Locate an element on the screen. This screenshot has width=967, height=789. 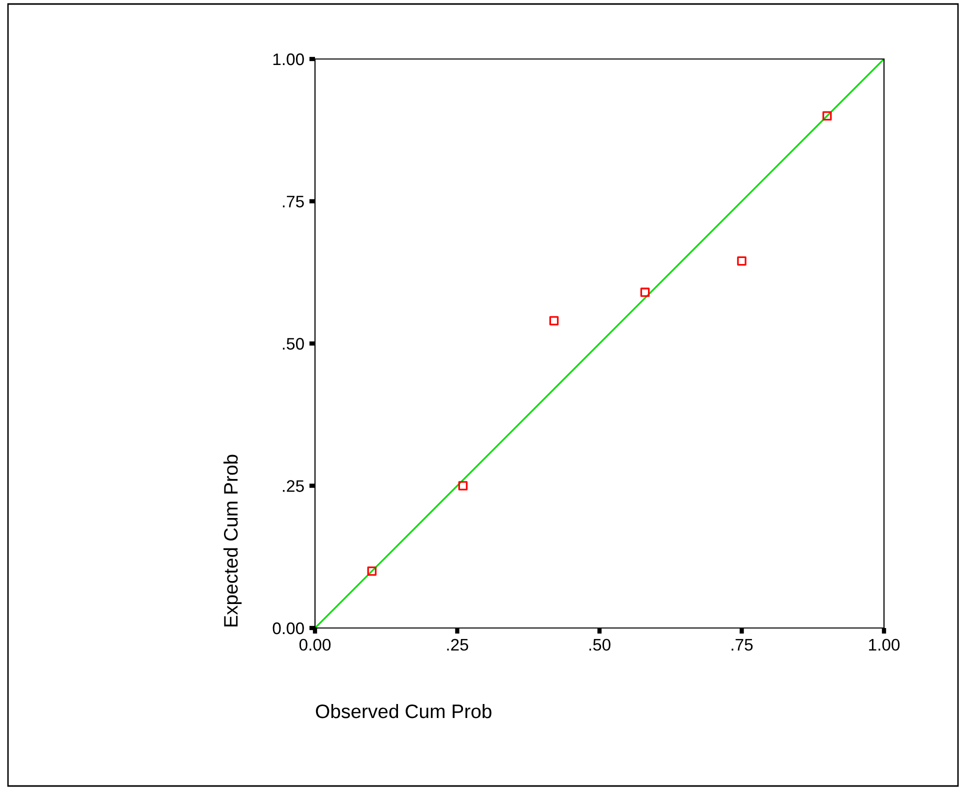
x-tick-label: 1.00 is located at coordinates (884, 644).